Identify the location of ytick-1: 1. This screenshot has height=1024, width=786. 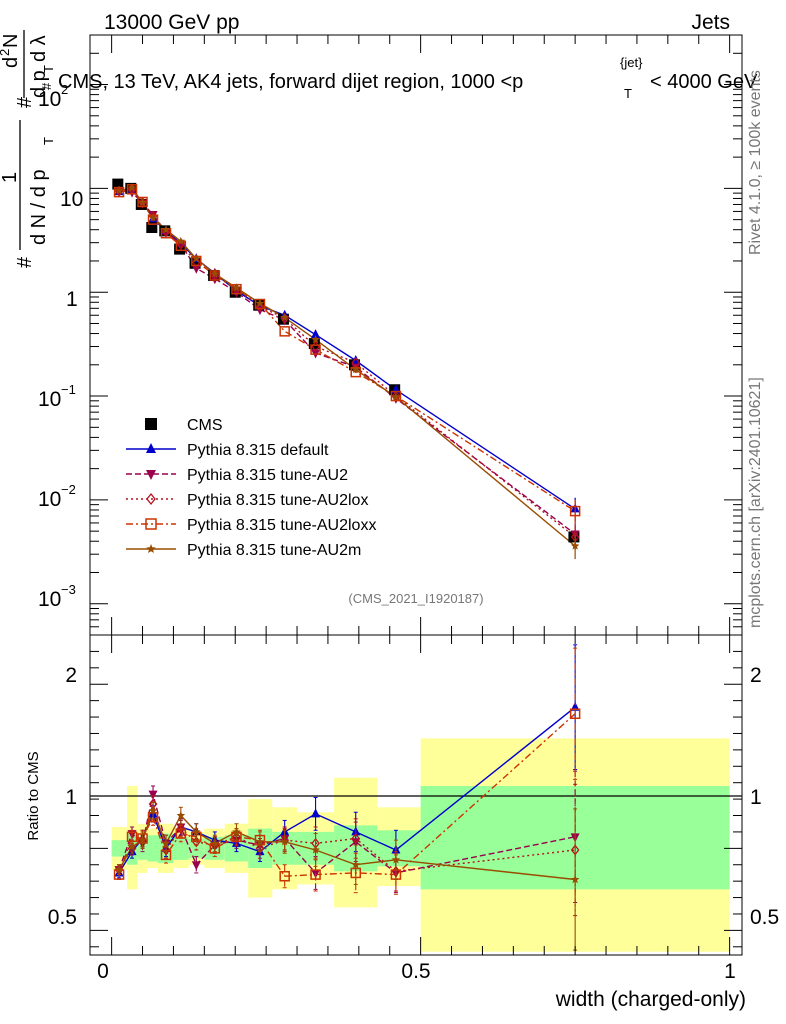
(72, 299).